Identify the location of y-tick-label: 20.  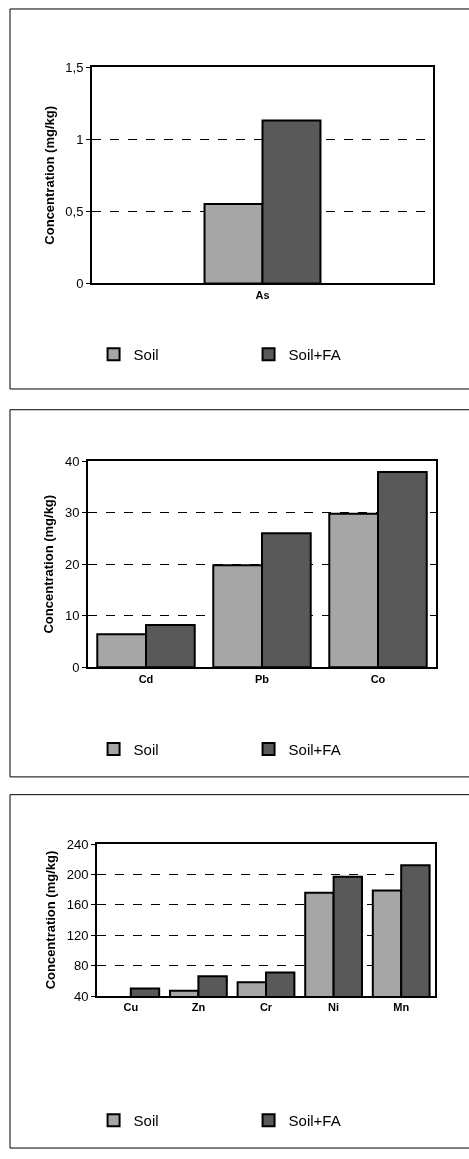
(72, 564).